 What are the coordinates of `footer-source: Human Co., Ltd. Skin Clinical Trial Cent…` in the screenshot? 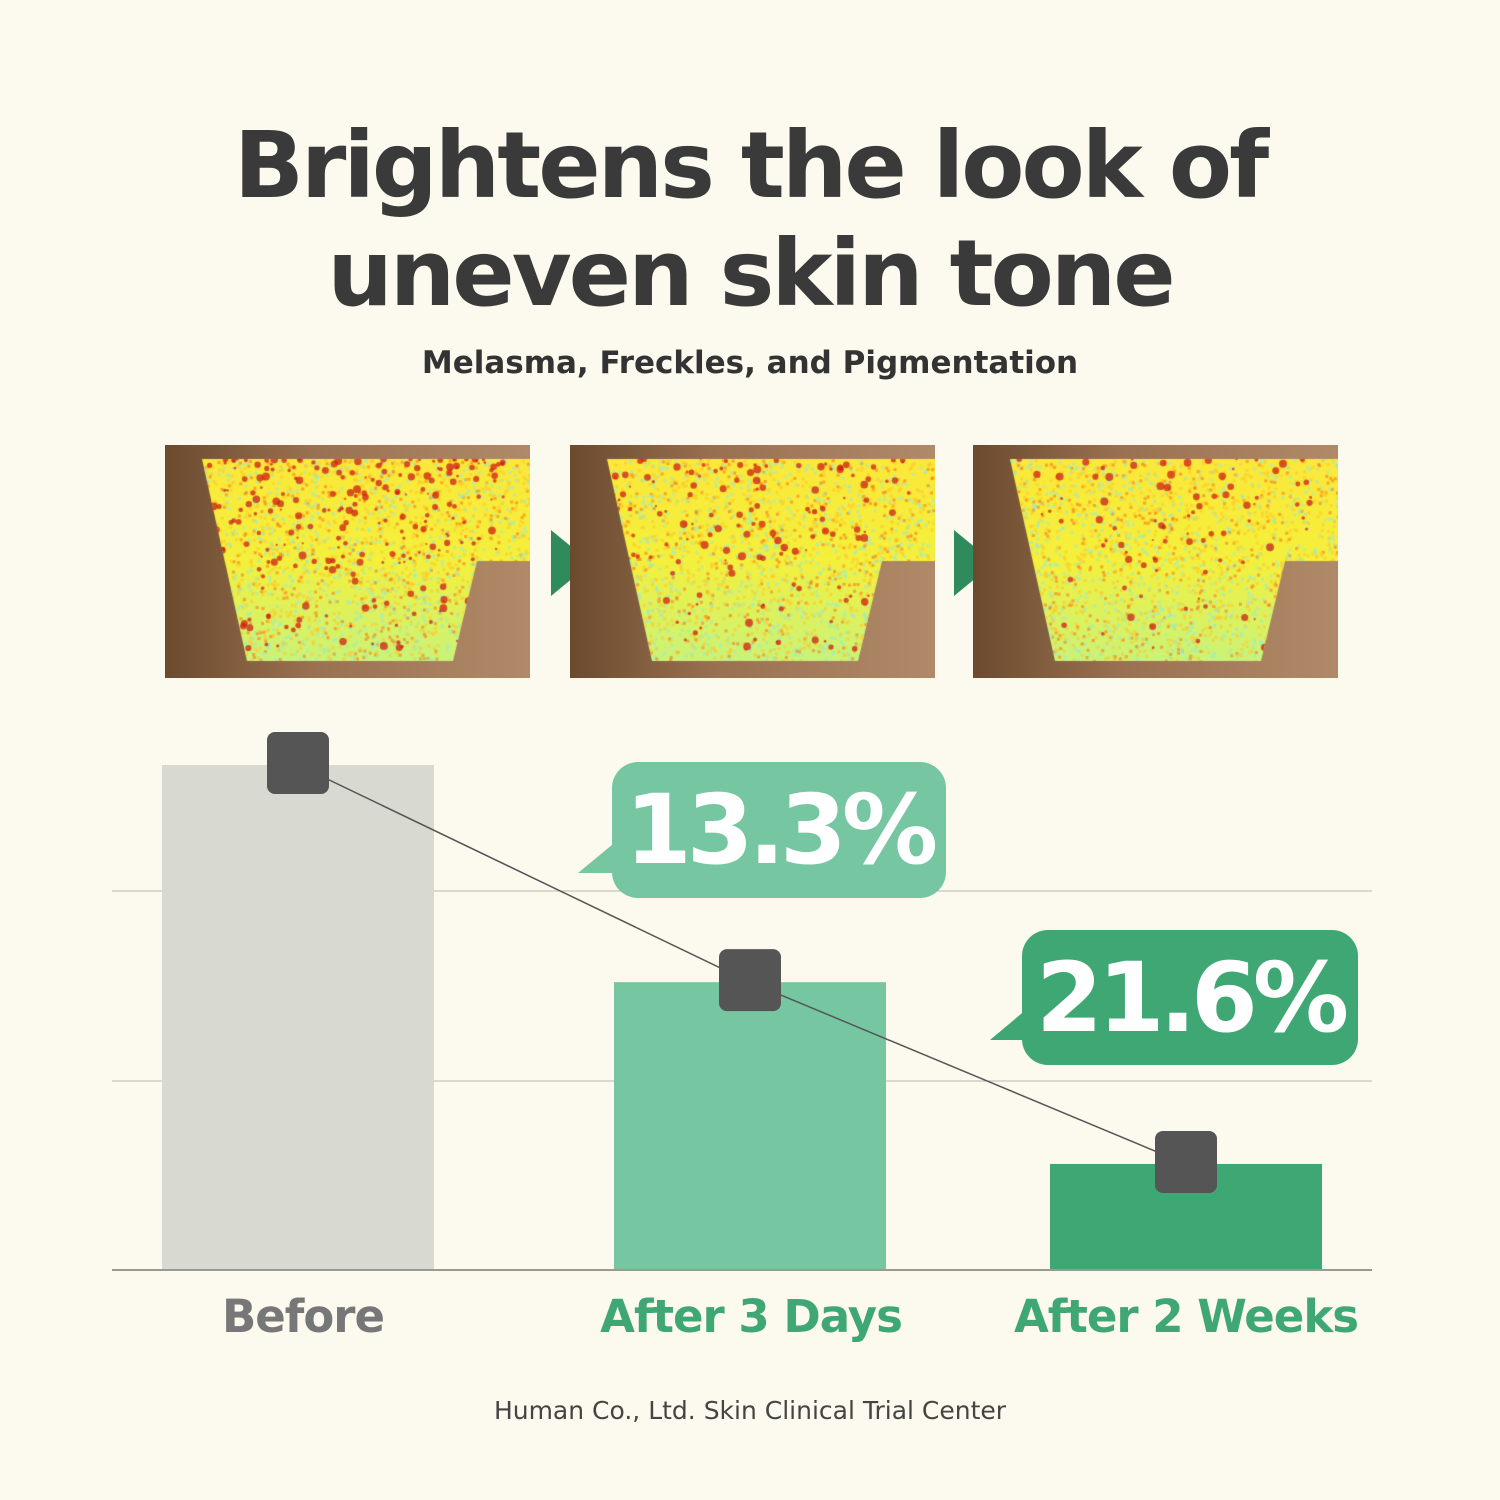 It's located at (750, 1410).